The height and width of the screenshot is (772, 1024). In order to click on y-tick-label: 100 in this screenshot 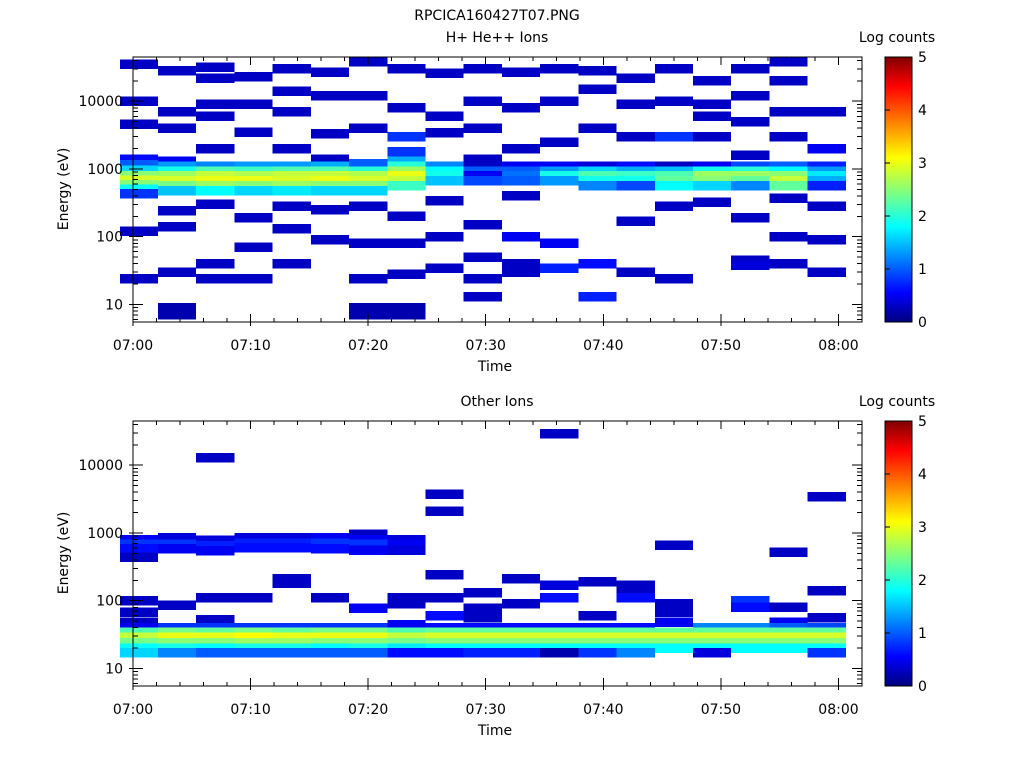, I will do `click(109, 238)`.